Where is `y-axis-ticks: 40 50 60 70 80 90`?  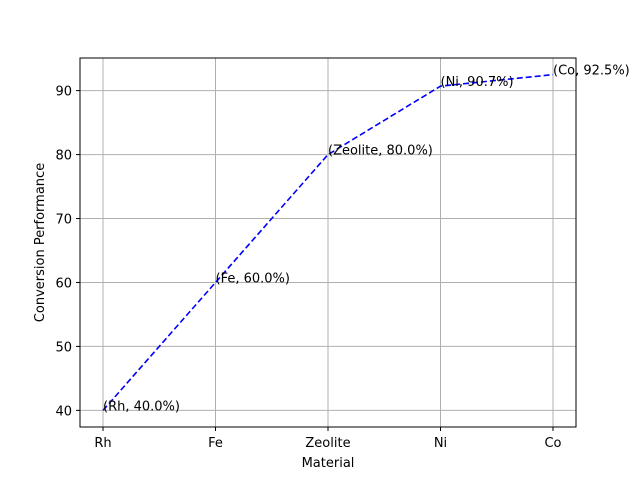
y-axis-ticks: 40 50 60 70 80 90 is located at coordinates (67, 252).